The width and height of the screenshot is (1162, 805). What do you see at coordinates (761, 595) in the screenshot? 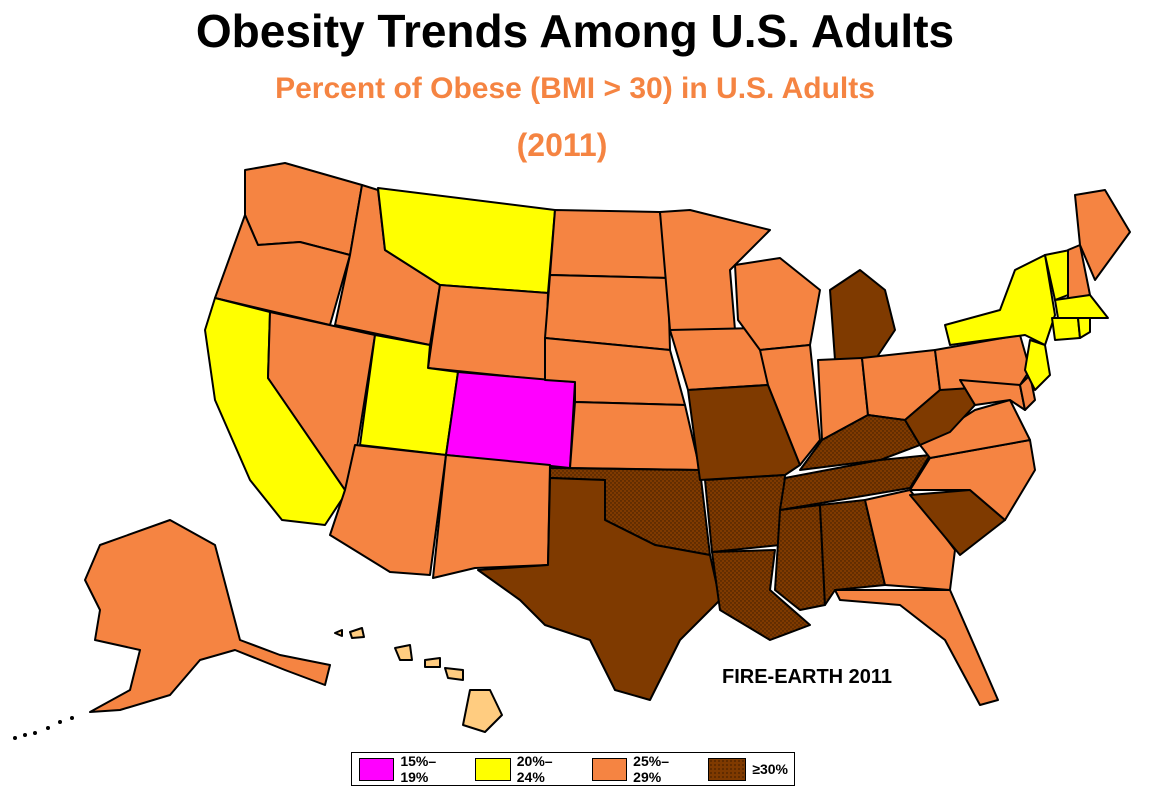
I see `state-louisiana` at bounding box center [761, 595].